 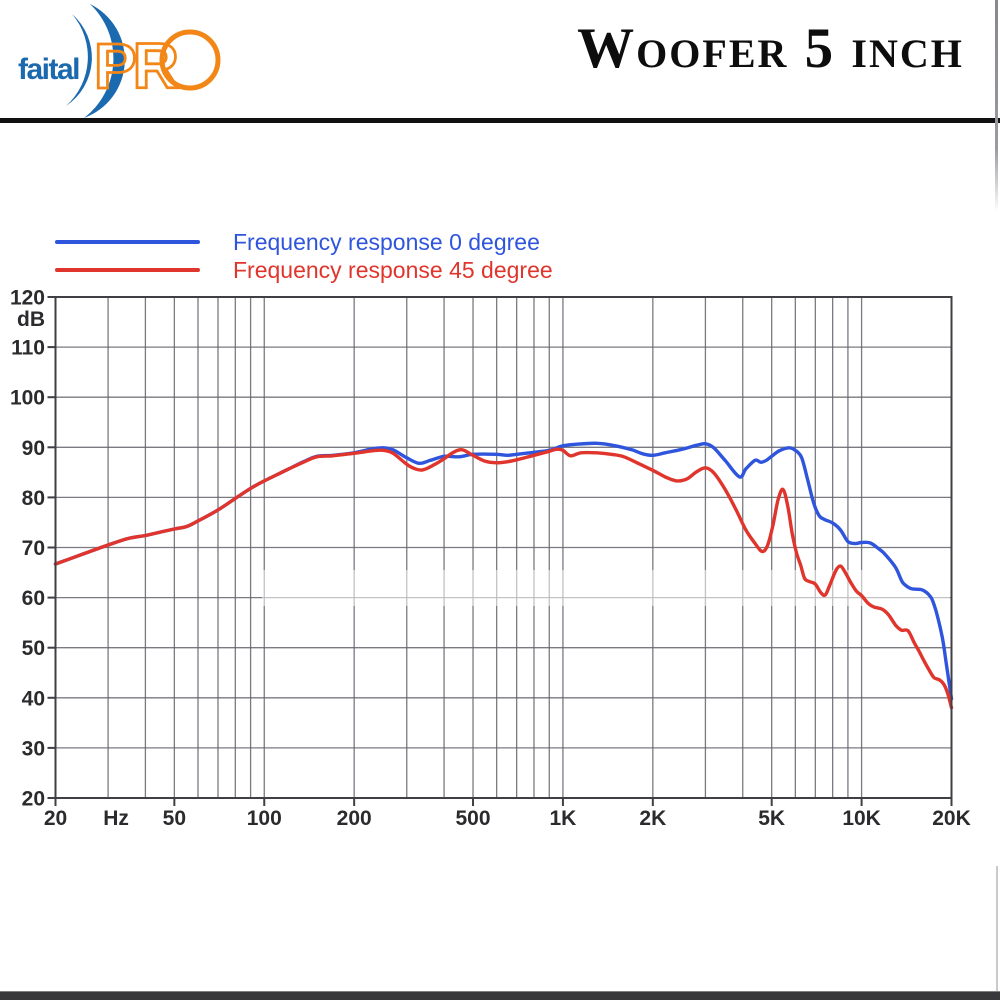 What do you see at coordinates (606, 588) in the screenshot?
I see `watermark-smudge` at bounding box center [606, 588].